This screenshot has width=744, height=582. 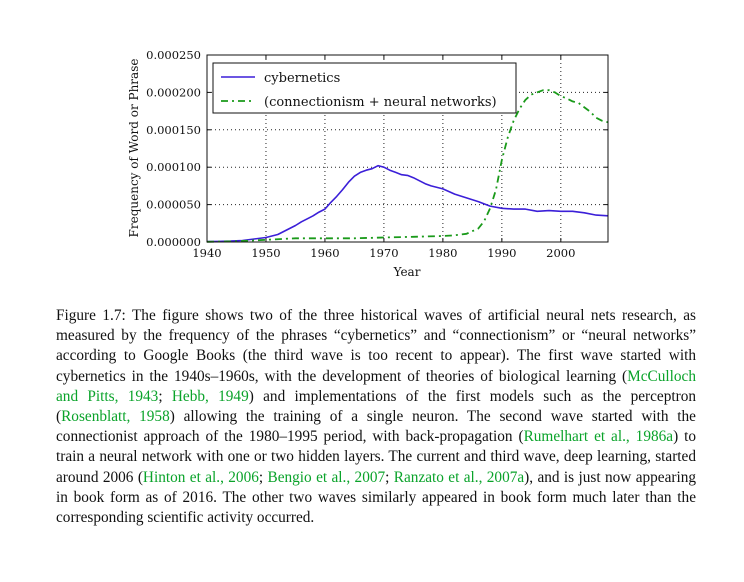 I want to click on series-line-connectionism, so click(x=407, y=166).